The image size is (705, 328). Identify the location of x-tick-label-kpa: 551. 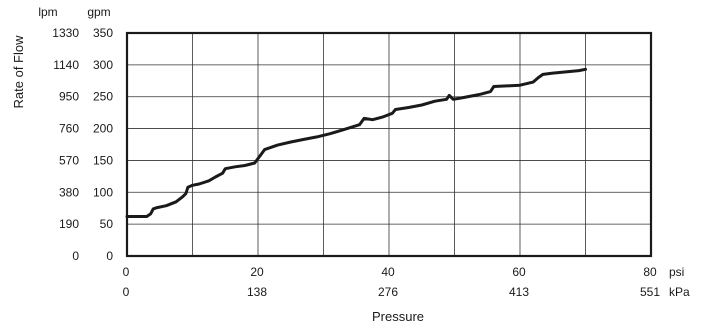
(650, 292).